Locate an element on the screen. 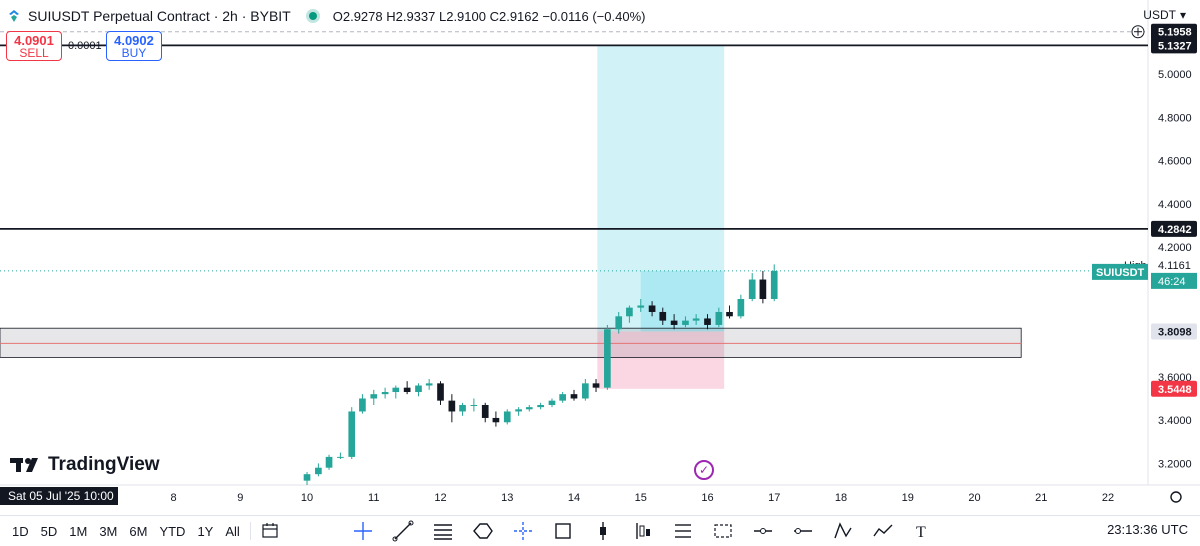  x-tick-label: 14 is located at coordinates (574, 498).